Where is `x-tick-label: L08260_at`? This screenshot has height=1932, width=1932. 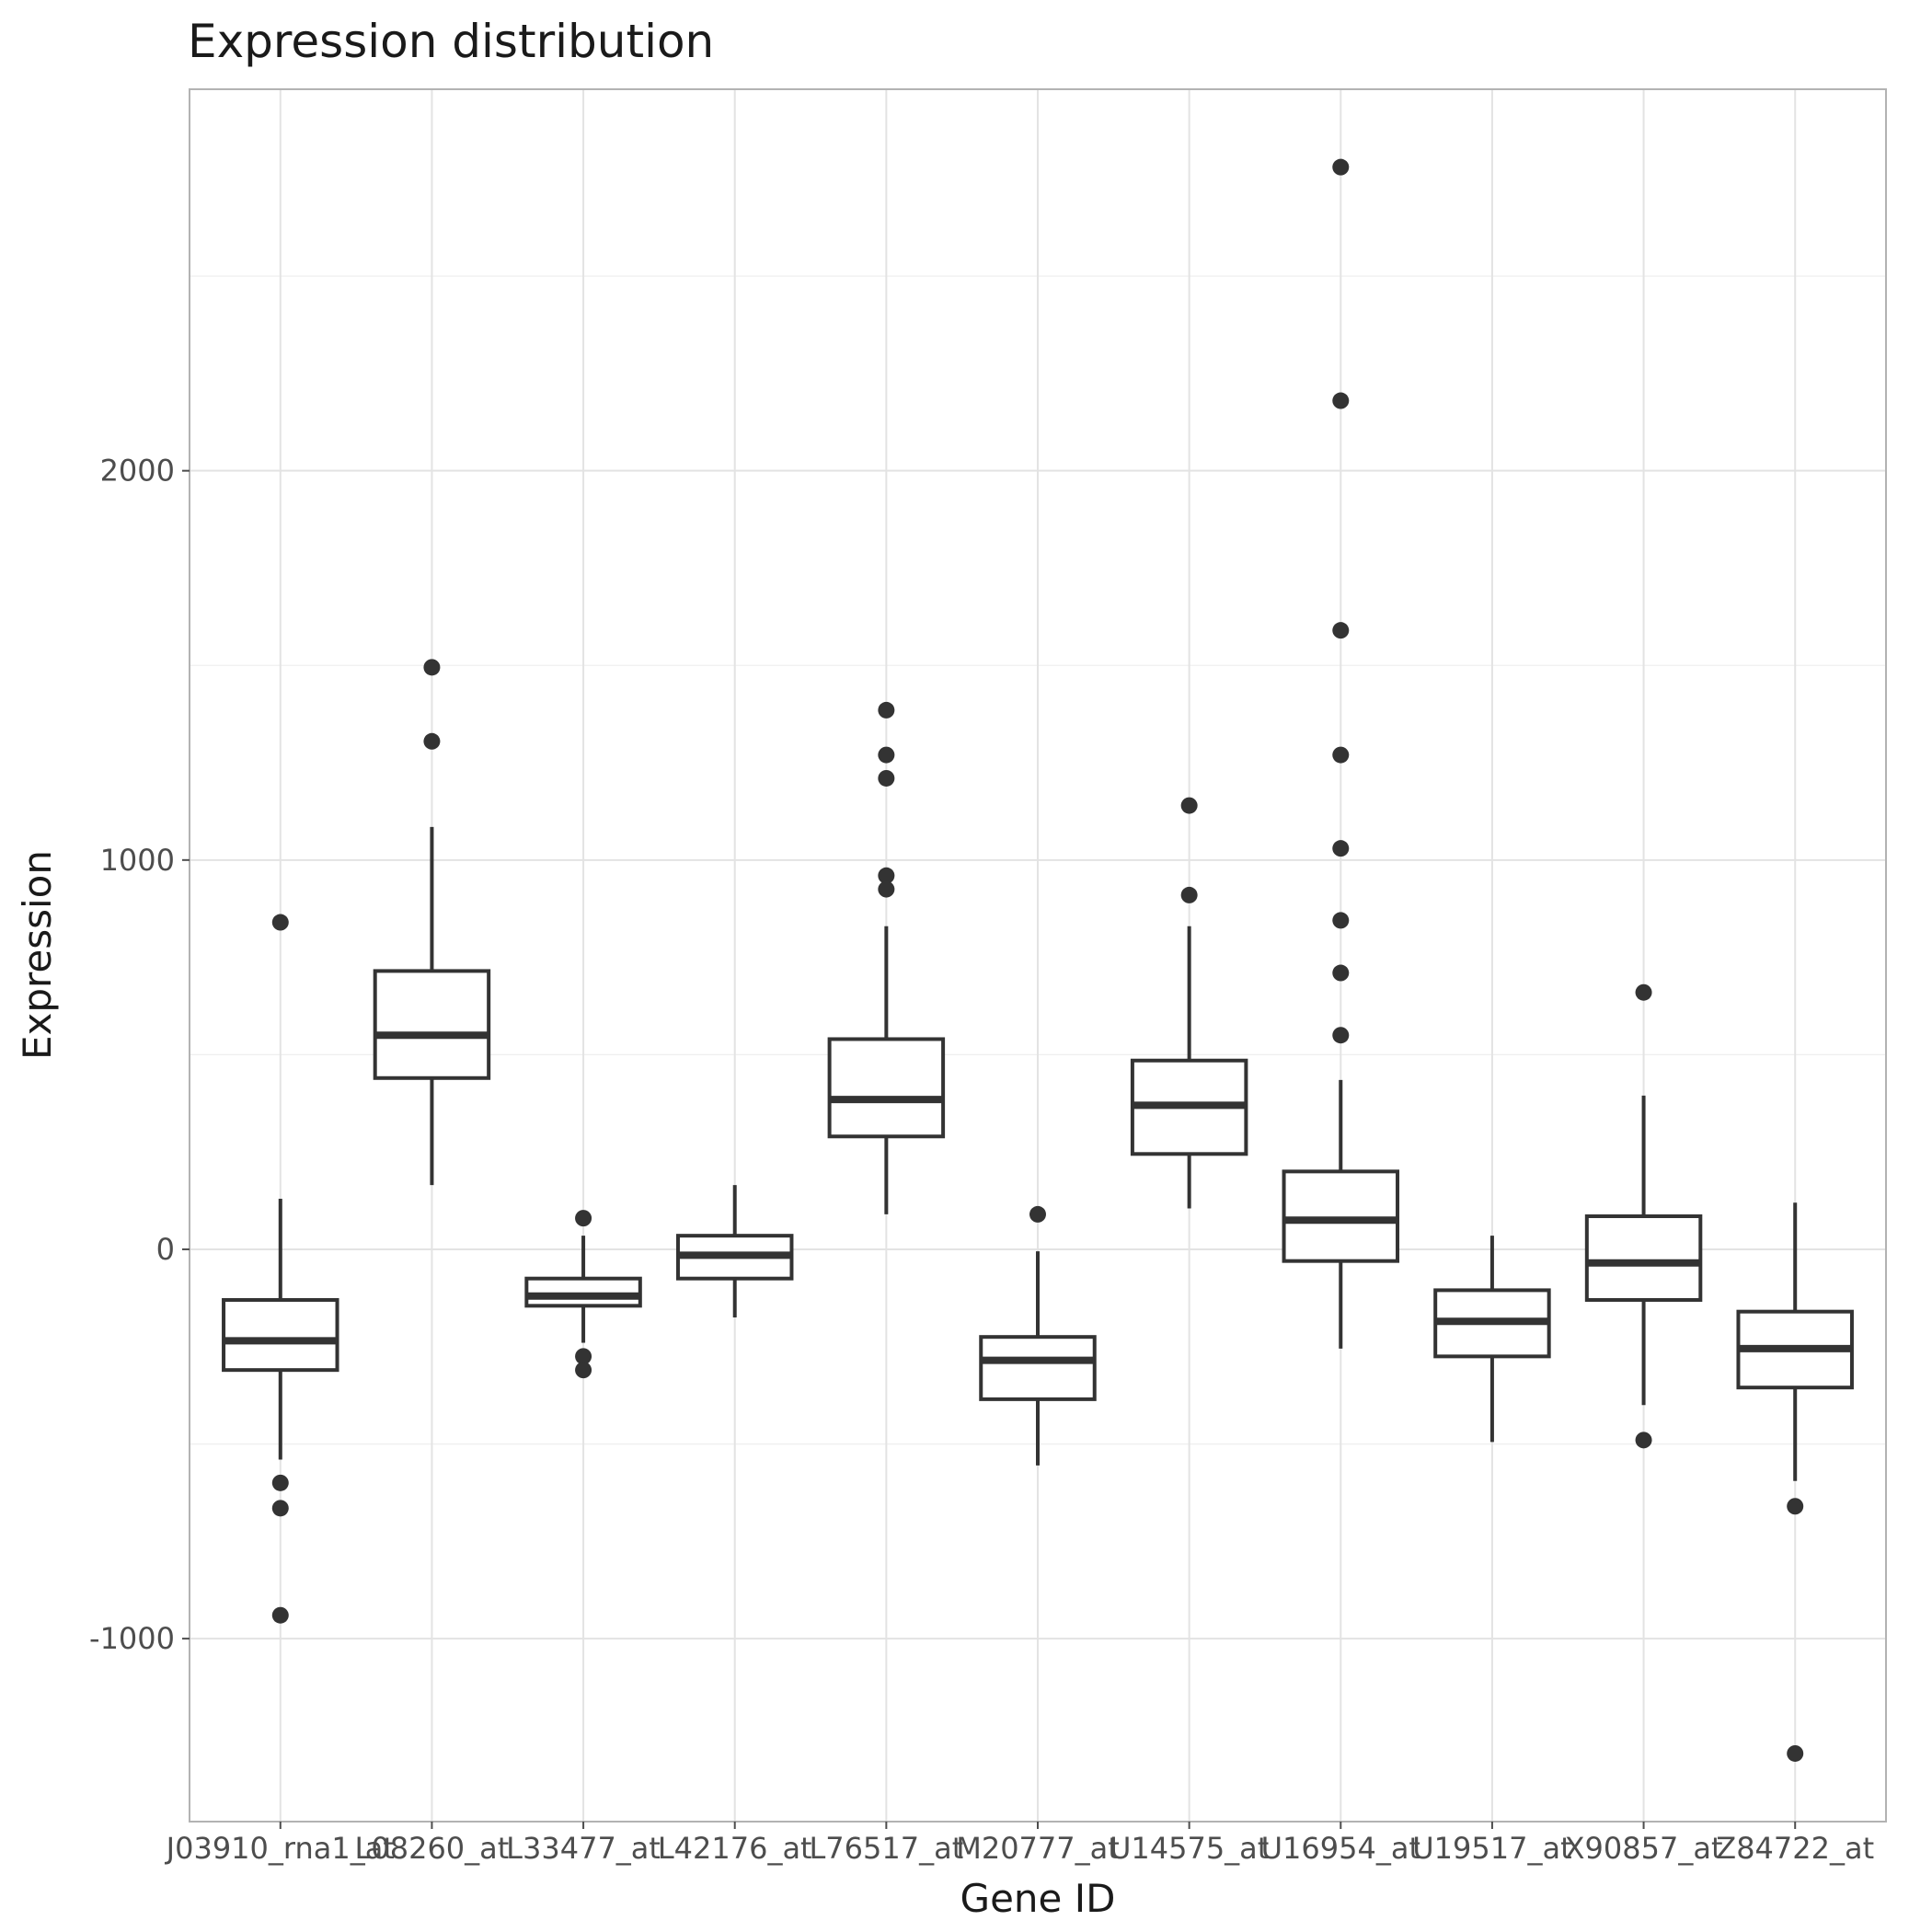 x-tick-label: L08260_at is located at coordinates (432, 1848).